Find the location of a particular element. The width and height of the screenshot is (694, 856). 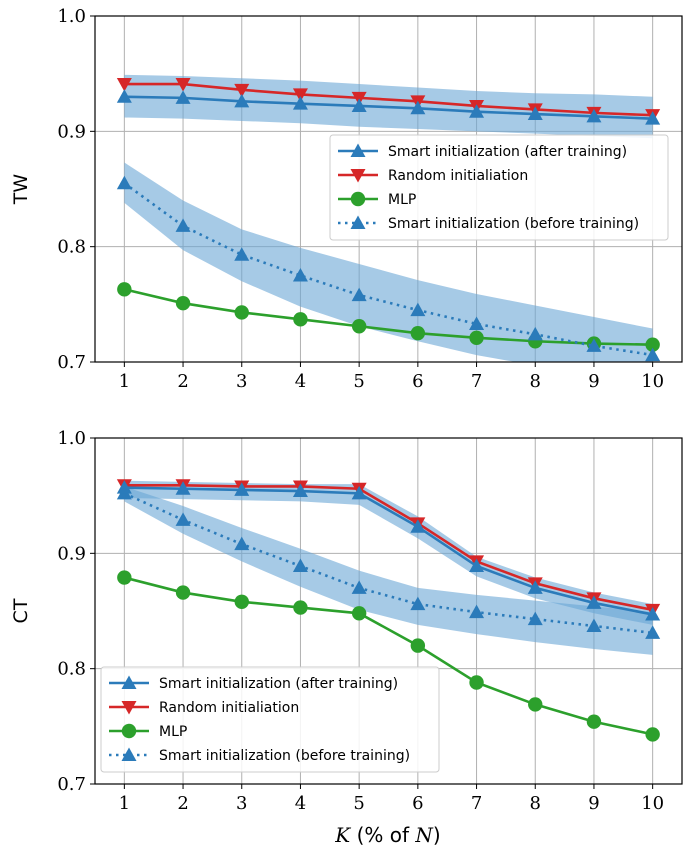

y-axis-label: TW is located at coordinates (21, 190).